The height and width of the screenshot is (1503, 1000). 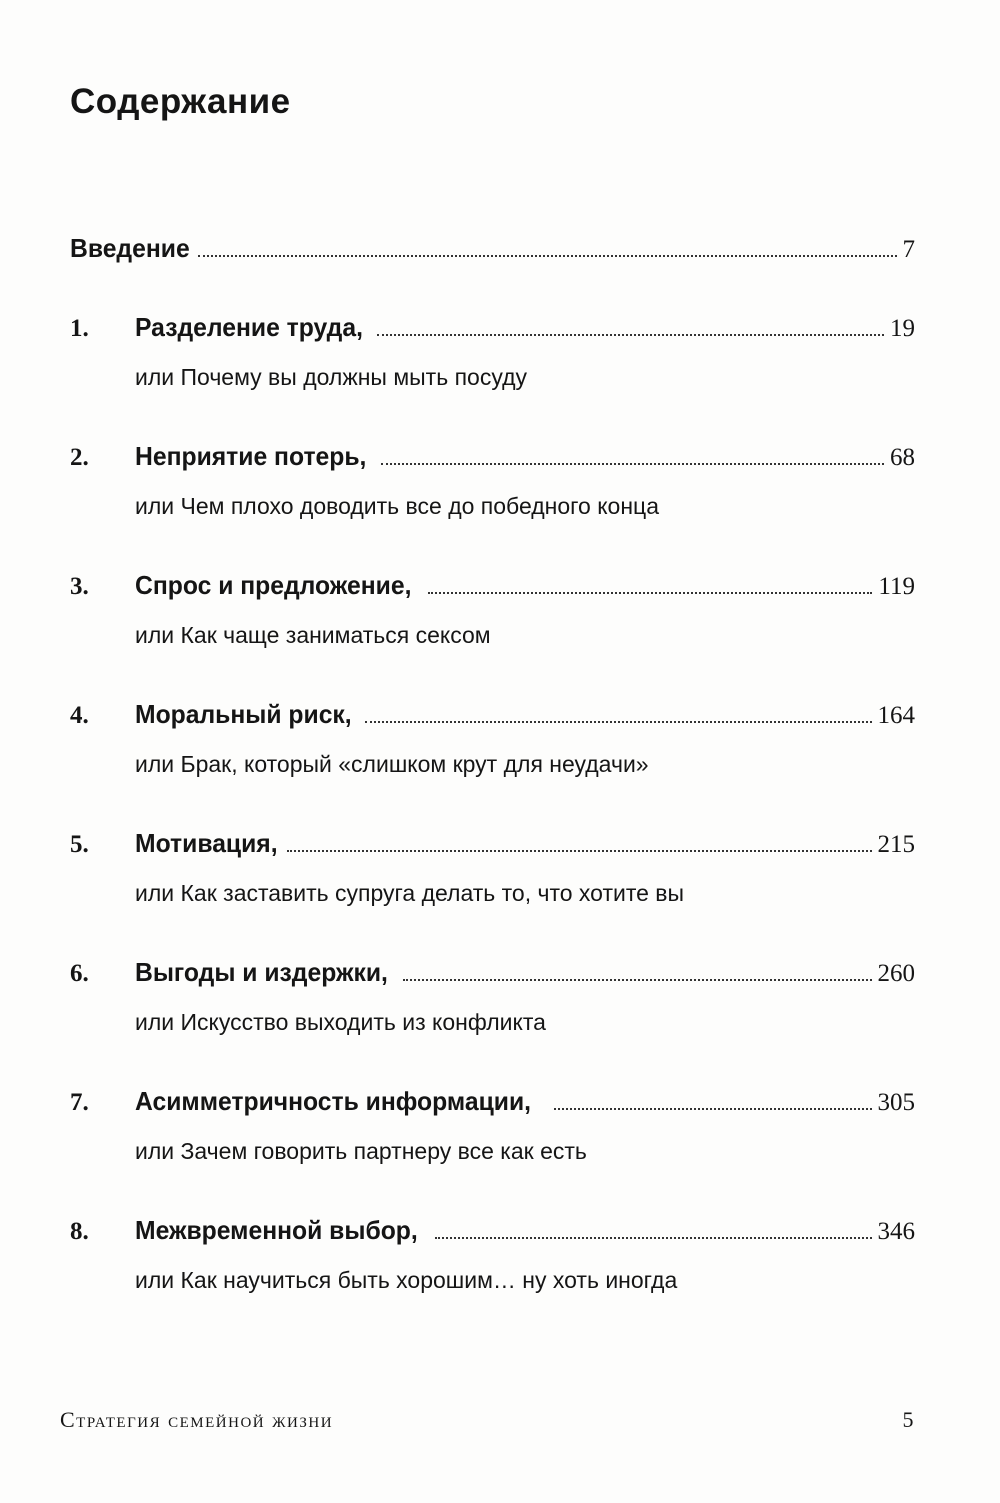 I want to click on chapter-subtitle: или Как чаще заниматься сексом, so click(x=313, y=635).